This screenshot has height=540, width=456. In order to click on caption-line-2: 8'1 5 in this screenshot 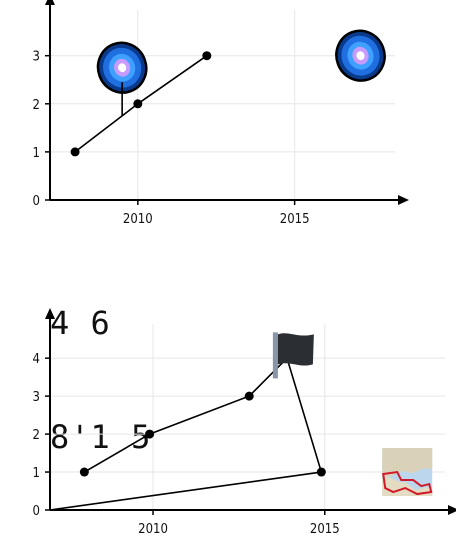, I will do `click(101, 437)`.